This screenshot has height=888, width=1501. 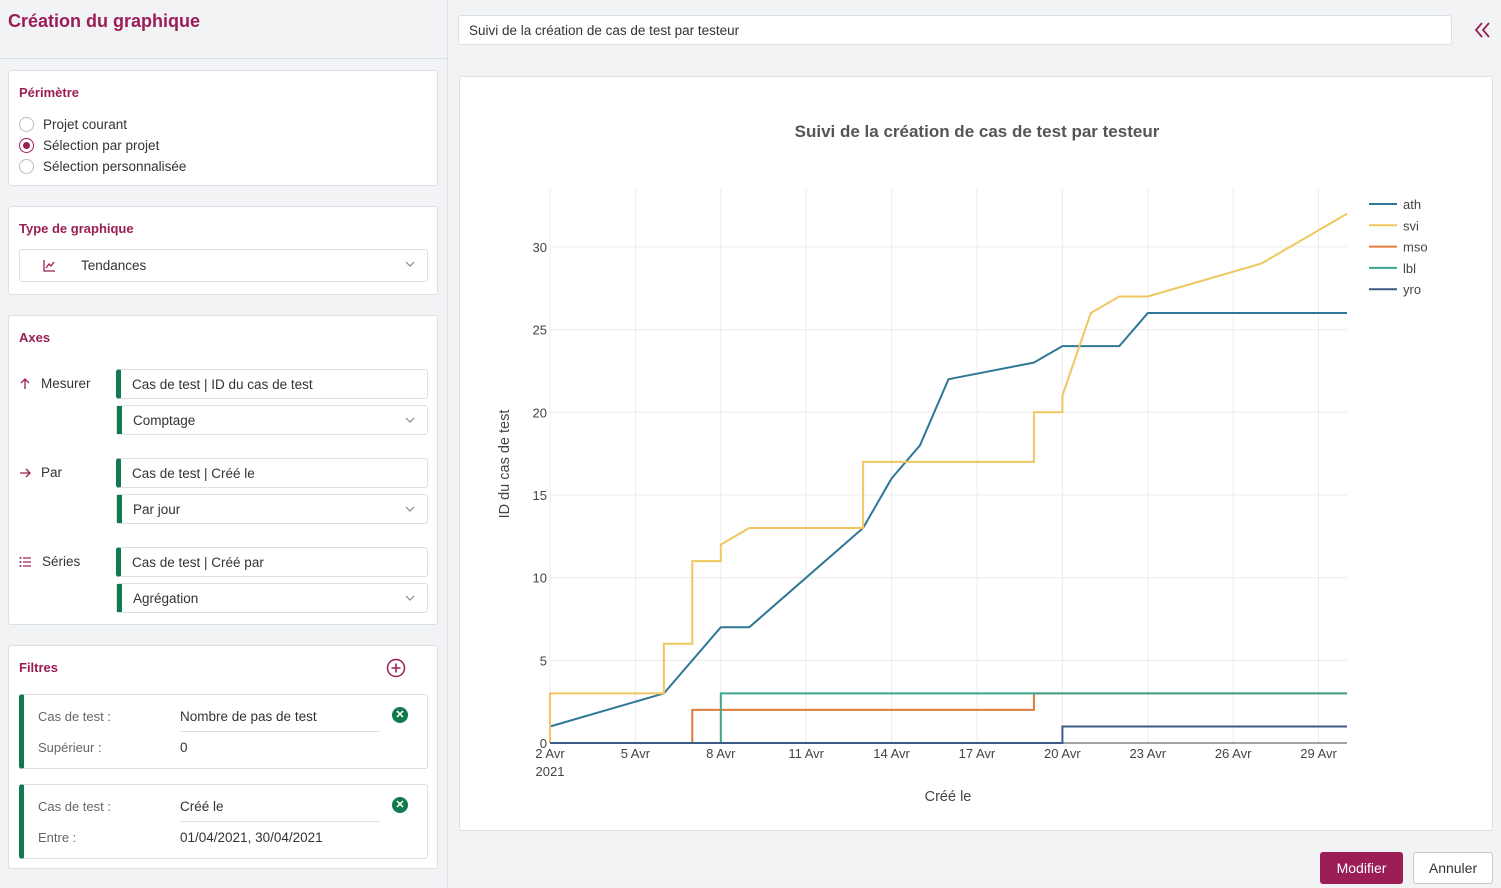 I want to click on radio-by-project: Sélection par projet, so click(x=89, y=145).